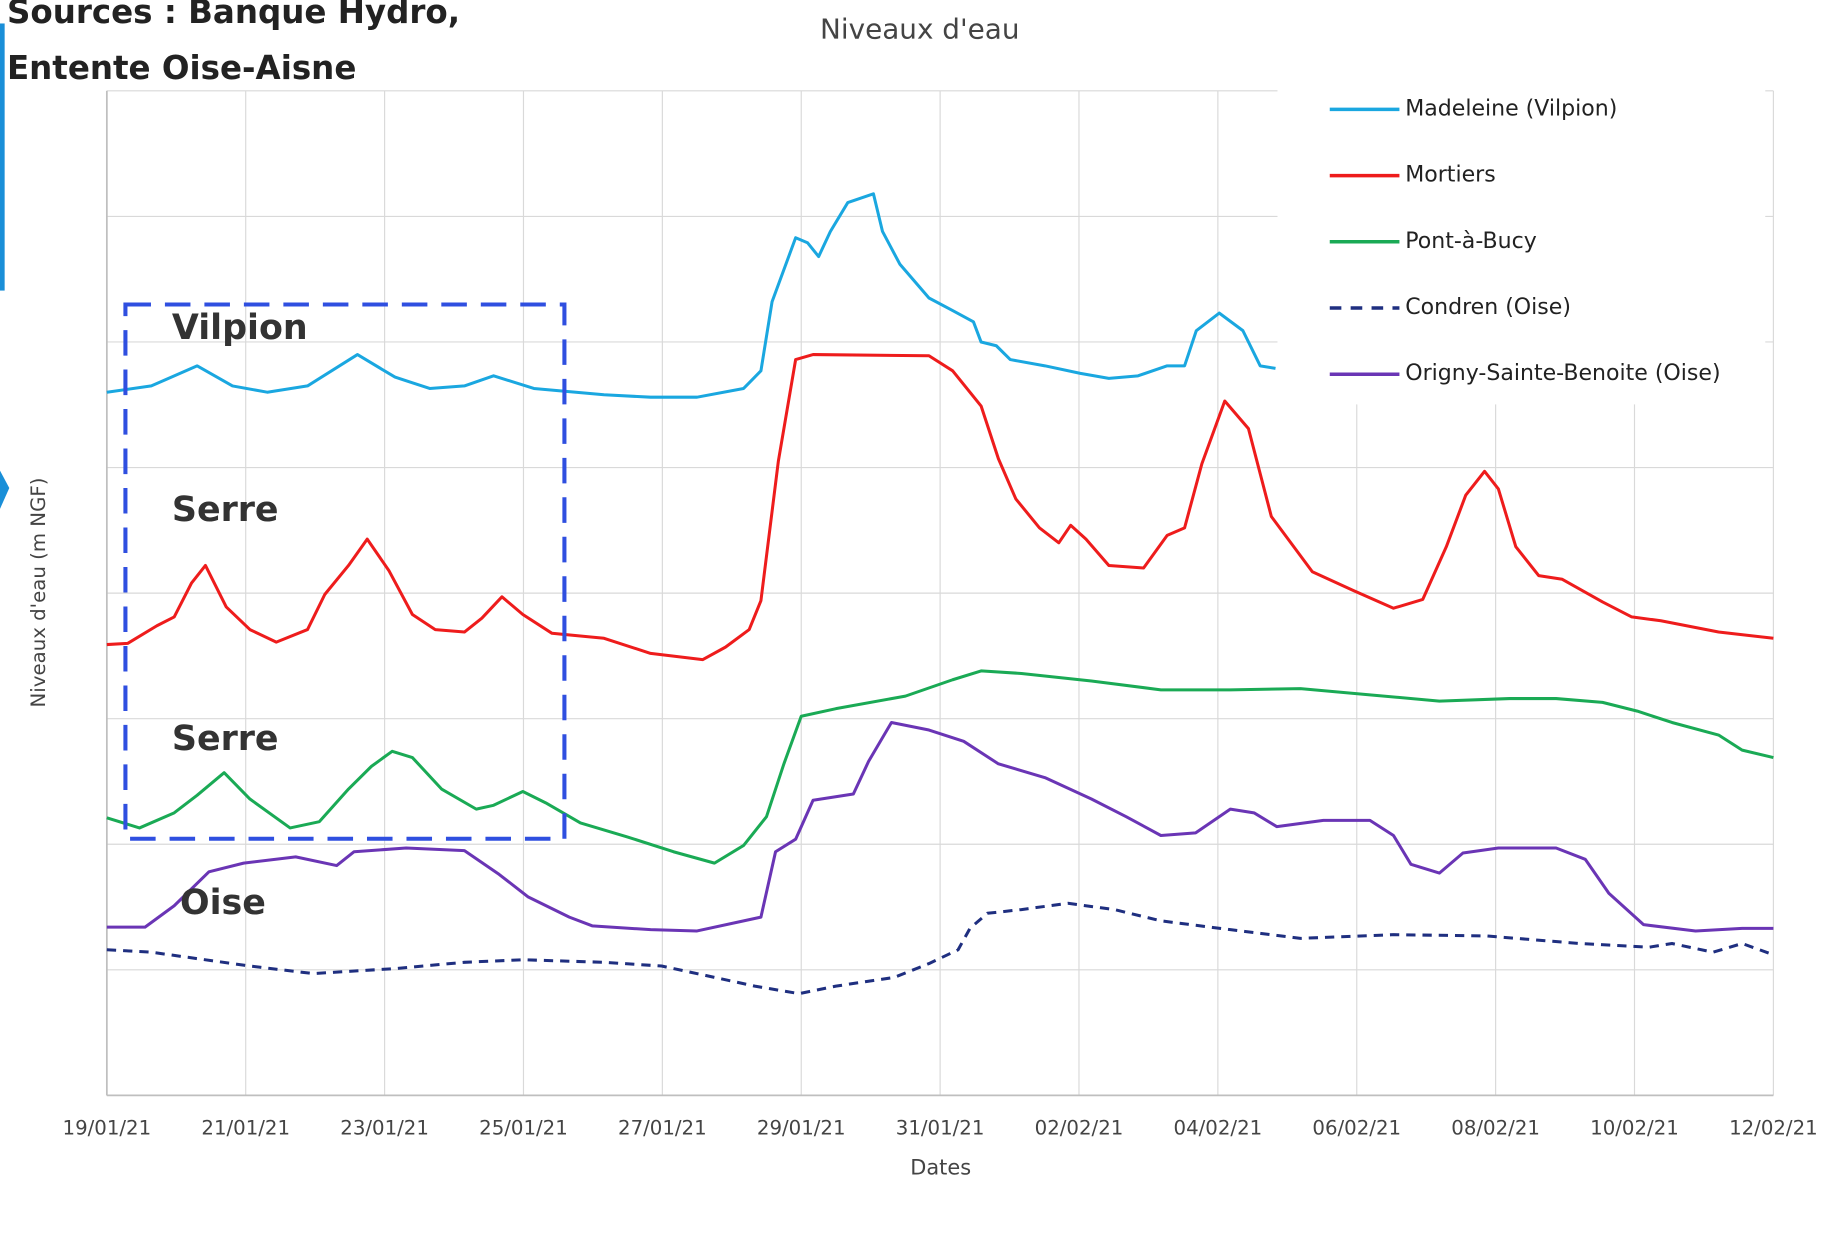  What do you see at coordinates (38, 593) in the screenshot?
I see `y-axis-label: Niveaux d'eau (m NGF)` at bounding box center [38, 593].